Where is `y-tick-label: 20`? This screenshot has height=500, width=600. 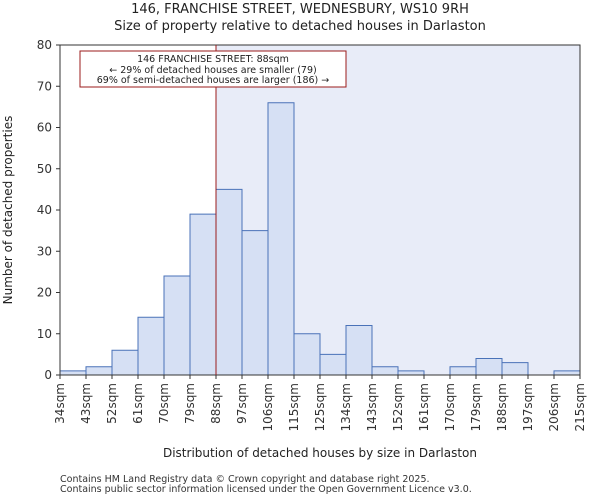 y-tick-label: 20 is located at coordinates (44, 293).